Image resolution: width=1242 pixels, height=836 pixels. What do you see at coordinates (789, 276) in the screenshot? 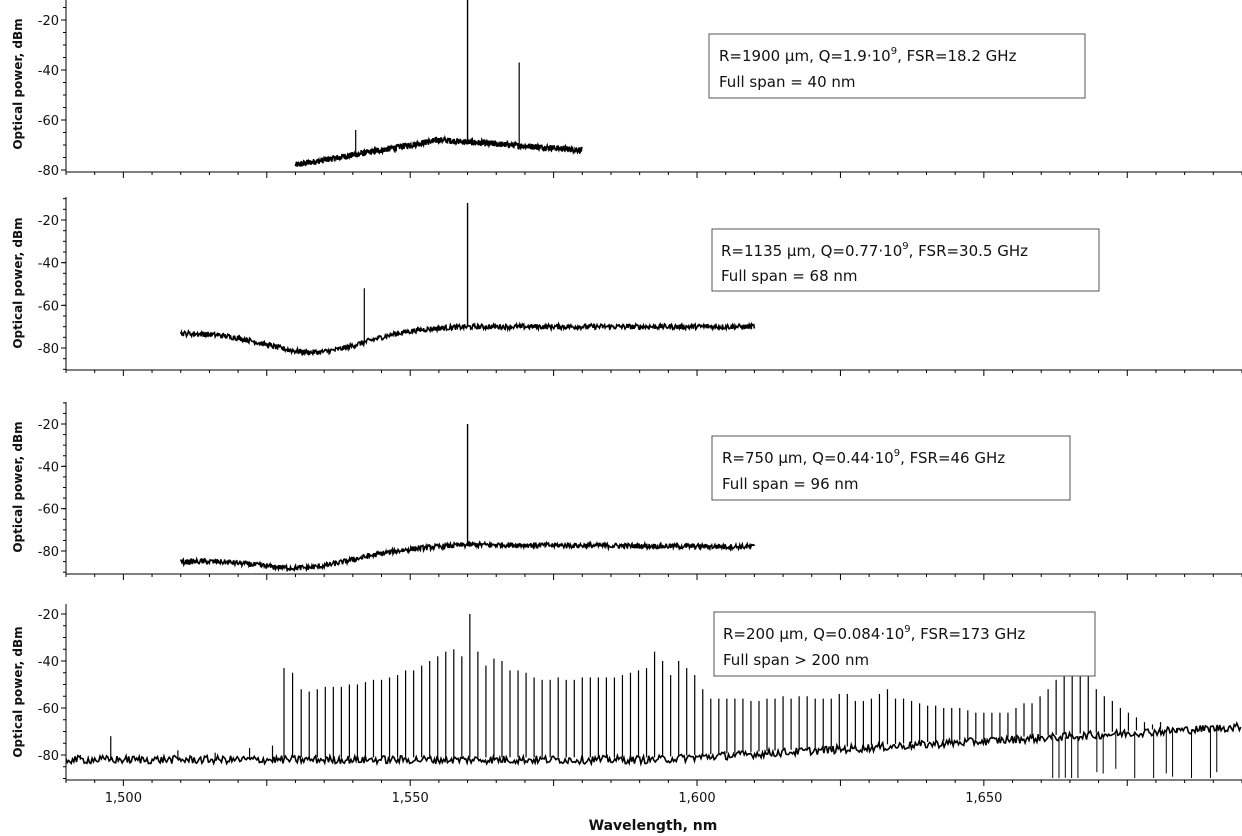
I see `panel-2-annotation-line2: Full span = 68 nm` at bounding box center [789, 276].